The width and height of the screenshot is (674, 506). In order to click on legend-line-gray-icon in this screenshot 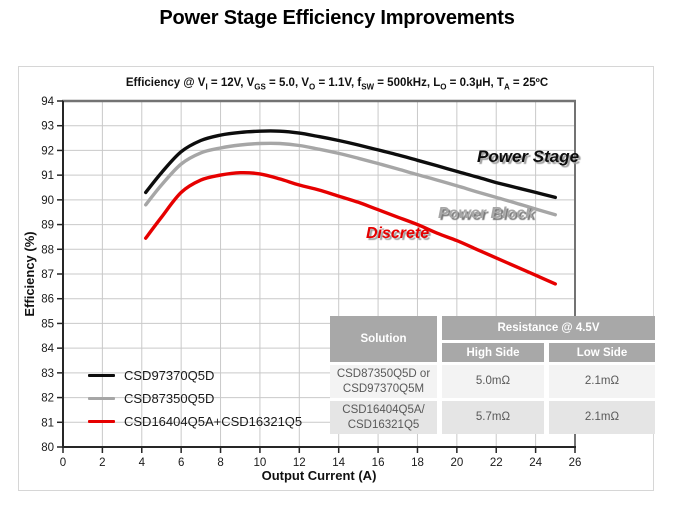, I will do `click(101, 398)`.